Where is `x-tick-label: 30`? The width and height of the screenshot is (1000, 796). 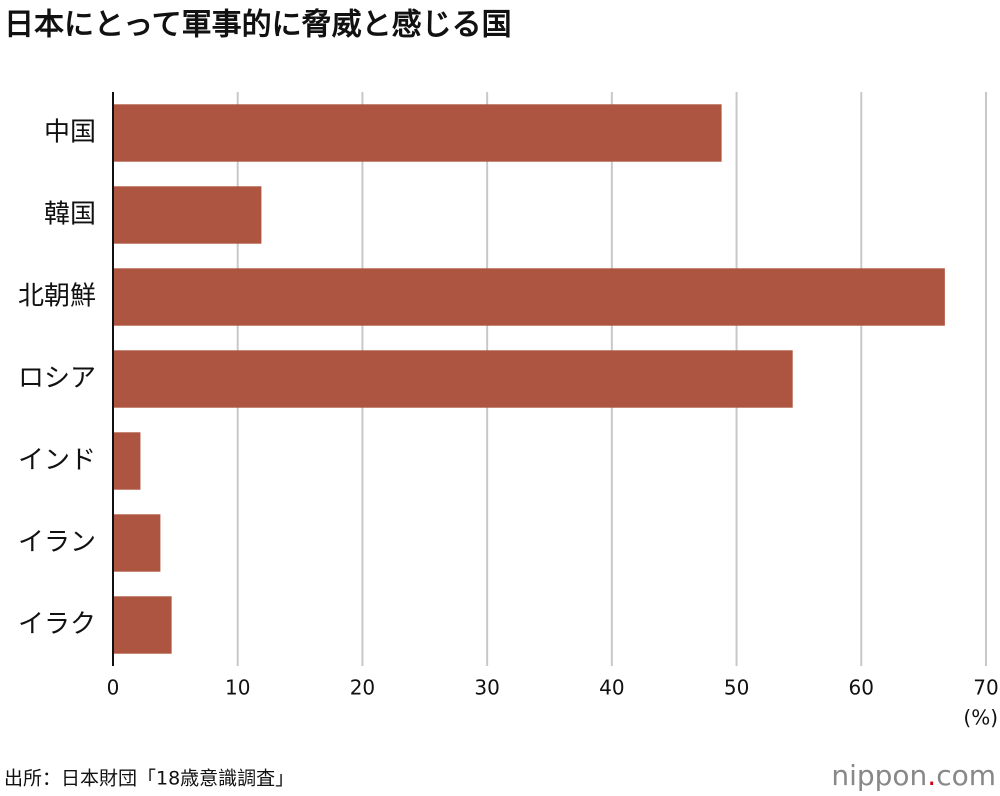
x-tick-label: 30 is located at coordinates (486, 688).